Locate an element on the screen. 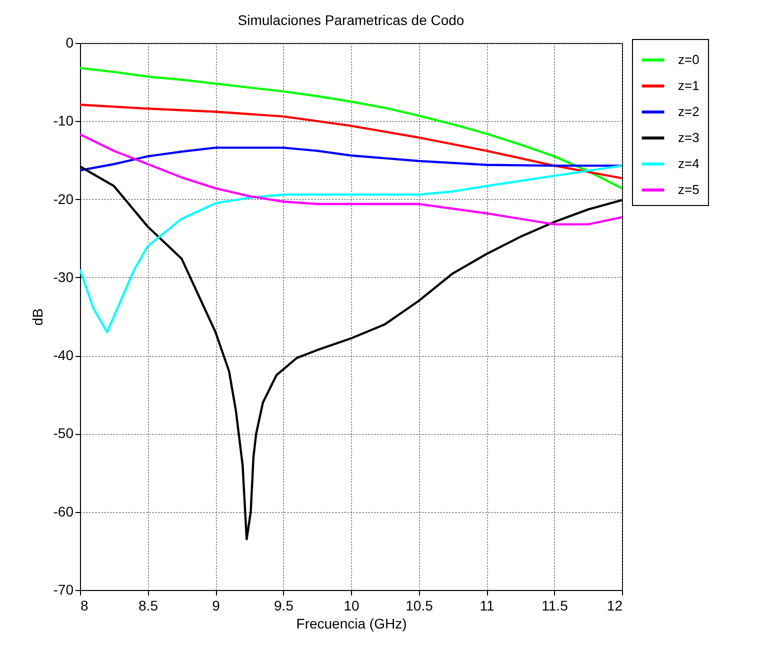 The image size is (767, 648). y-tick-label: 0 is located at coordinates (70, 42).